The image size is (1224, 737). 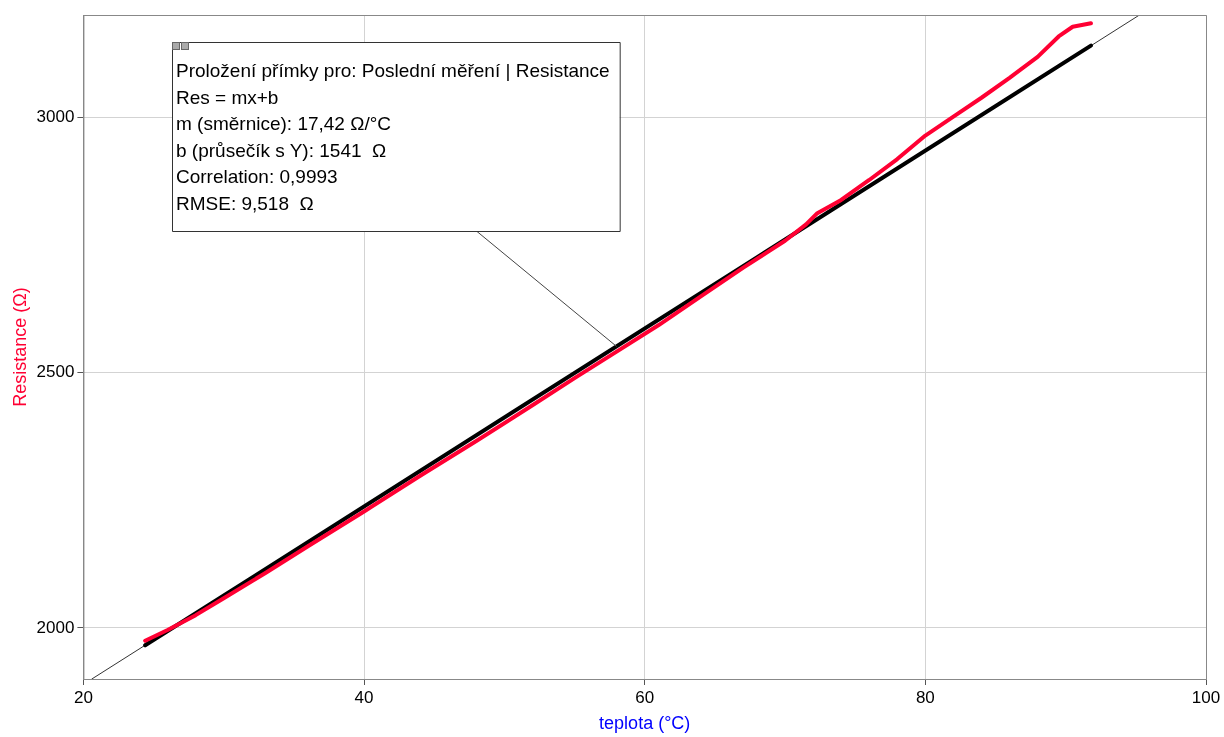 What do you see at coordinates (19, 347) in the screenshot?
I see `y-axis-title: Resistance (Ω)` at bounding box center [19, 347].